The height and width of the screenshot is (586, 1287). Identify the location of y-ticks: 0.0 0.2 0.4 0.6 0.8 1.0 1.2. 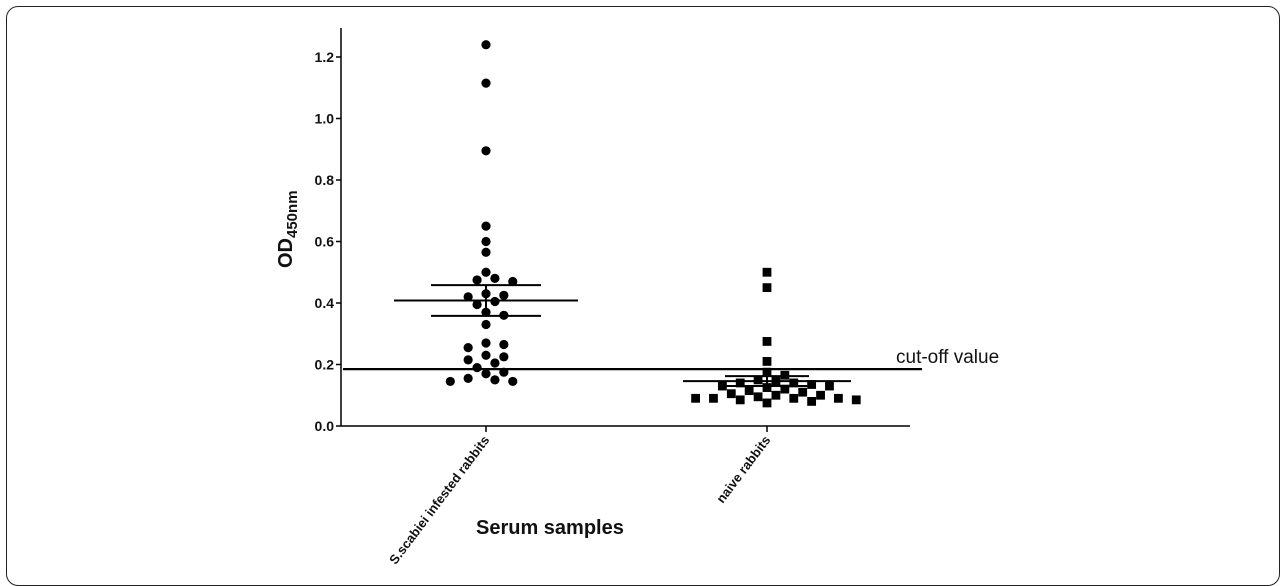
(328, 241).